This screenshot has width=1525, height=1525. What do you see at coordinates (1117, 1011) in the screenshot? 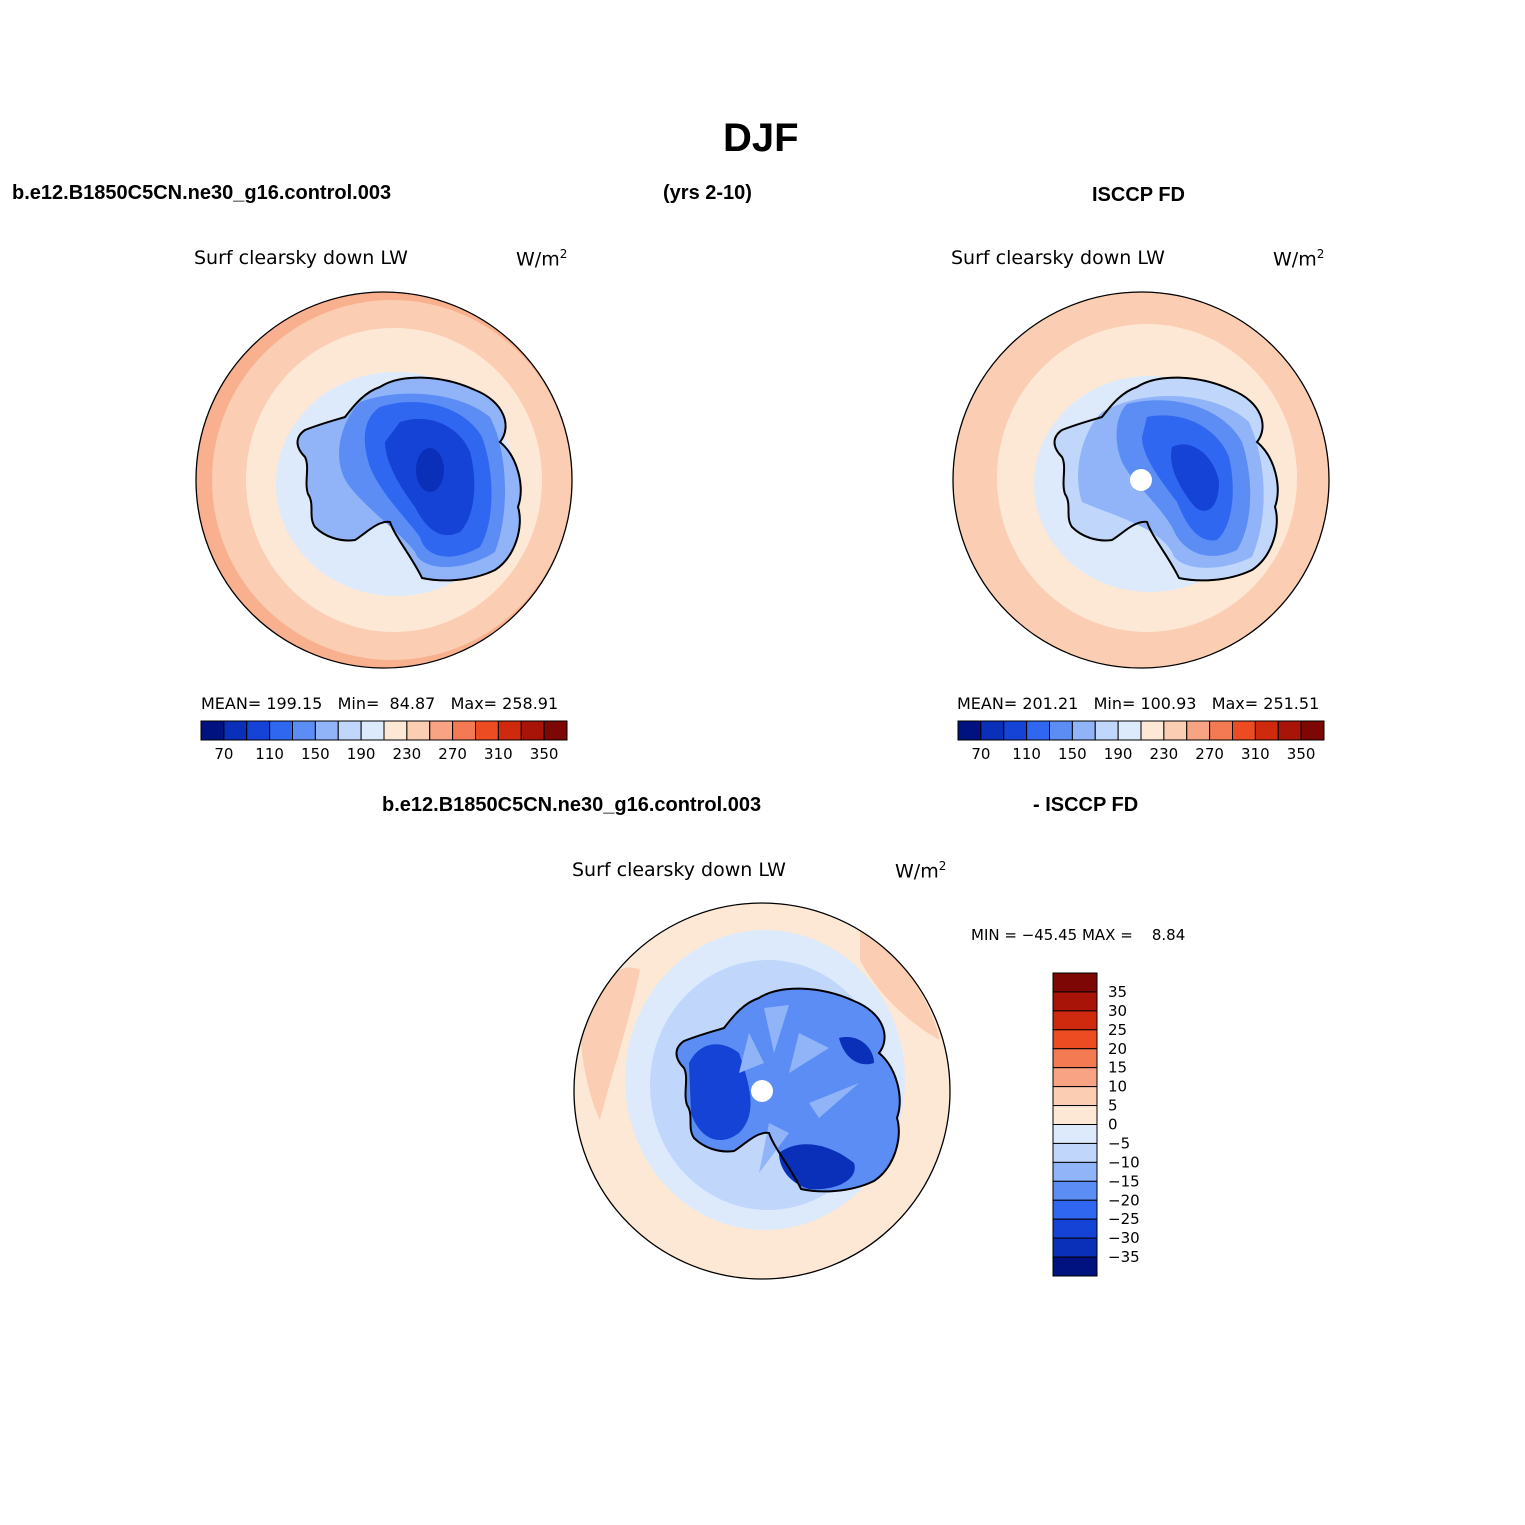
I see `diff-colorbar-tick-label: 30` at bounding box center [1117, 1011].